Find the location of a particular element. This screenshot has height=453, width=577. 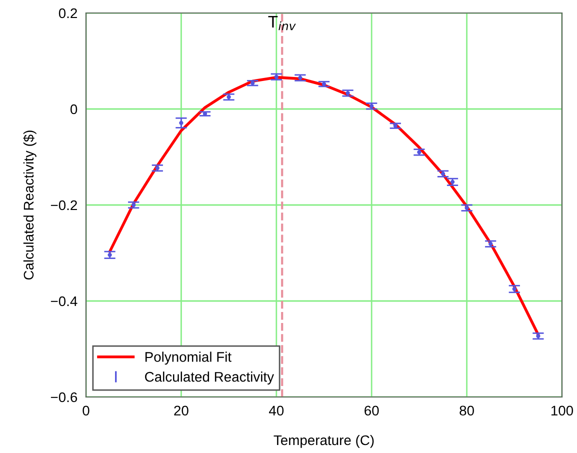

ref-line-label: T$_{inv}$ is located at coordinates (282, 23).